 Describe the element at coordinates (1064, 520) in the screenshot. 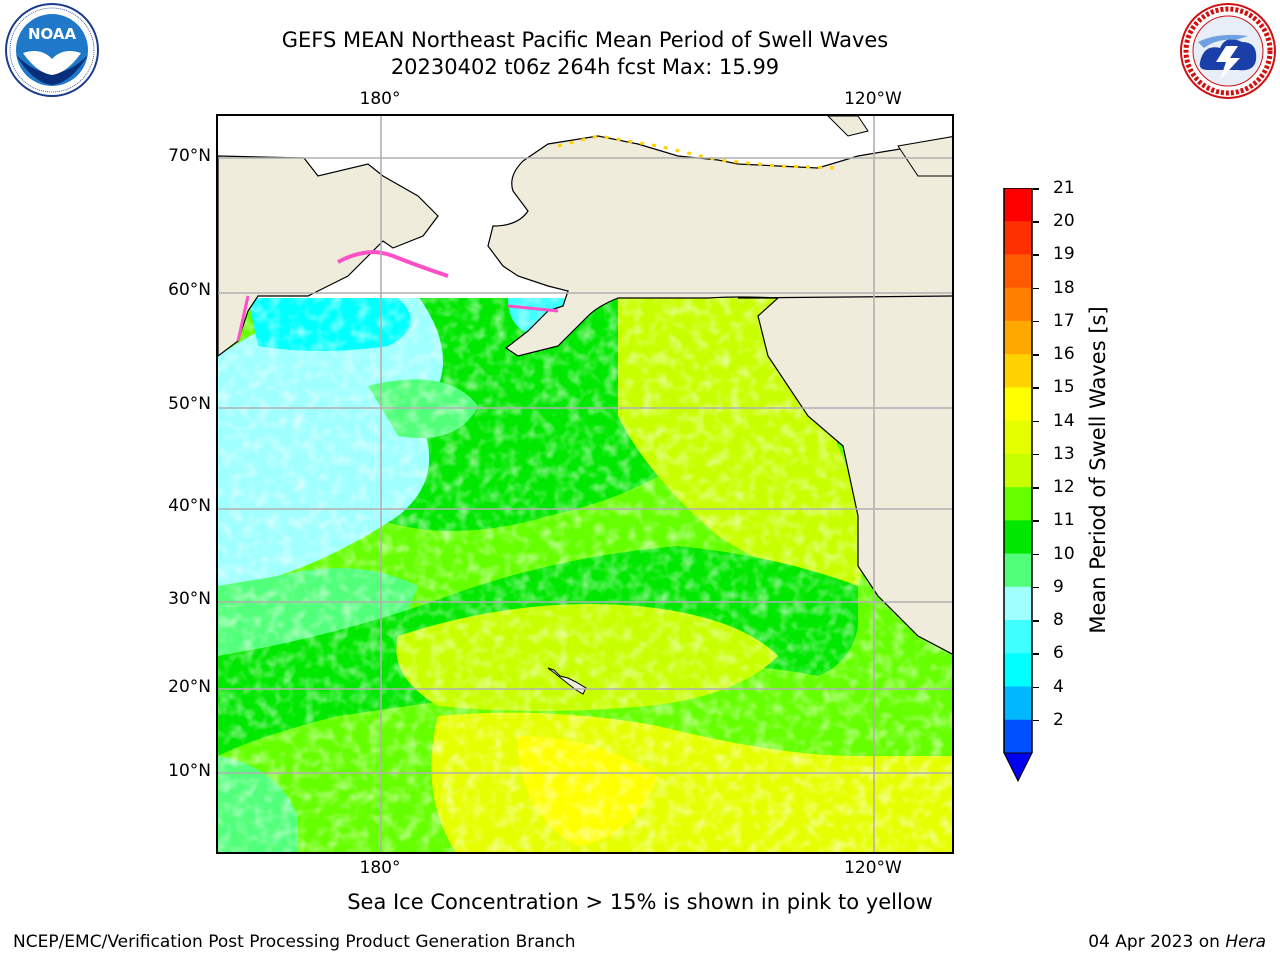

I see `colorbar-tick-label: 11` at that location.